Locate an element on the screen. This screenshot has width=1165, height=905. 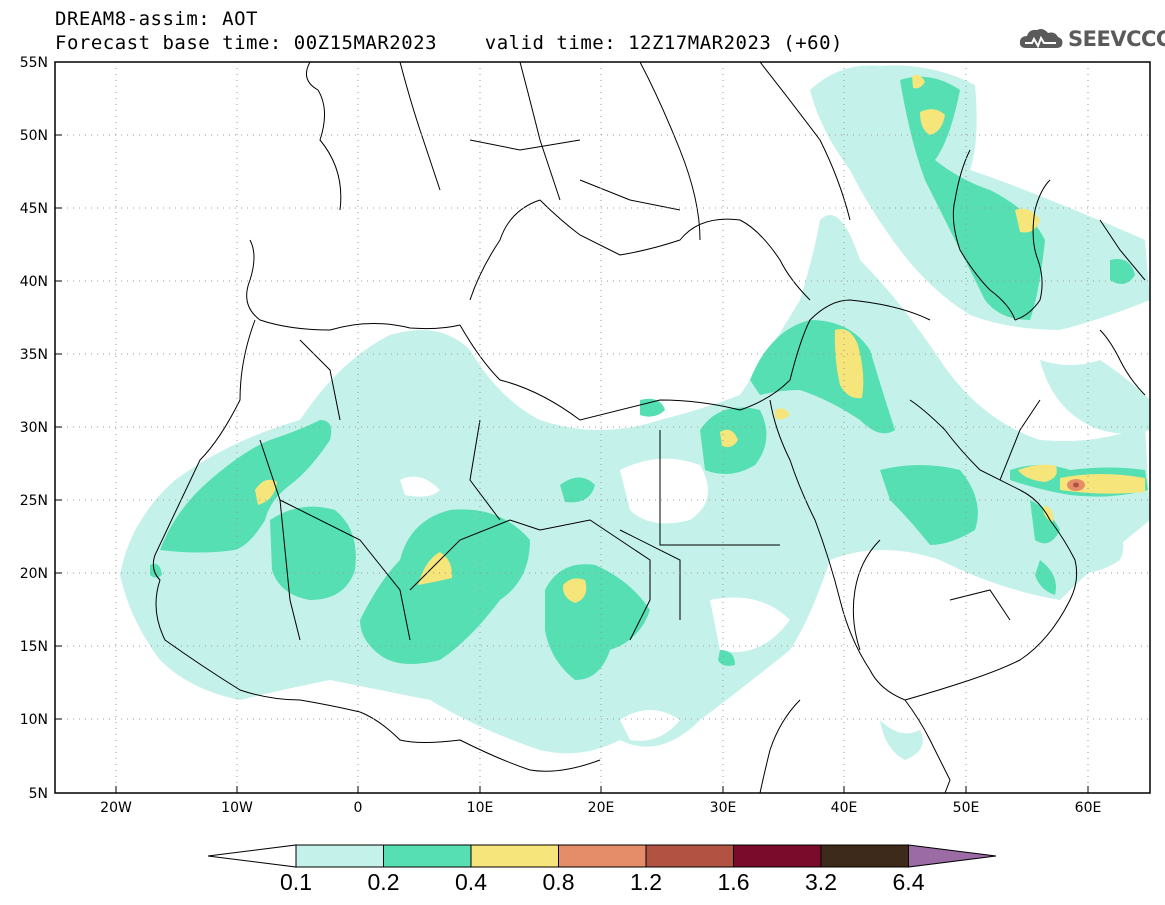
lat-label: 20N is located at coordinates (34, 574).